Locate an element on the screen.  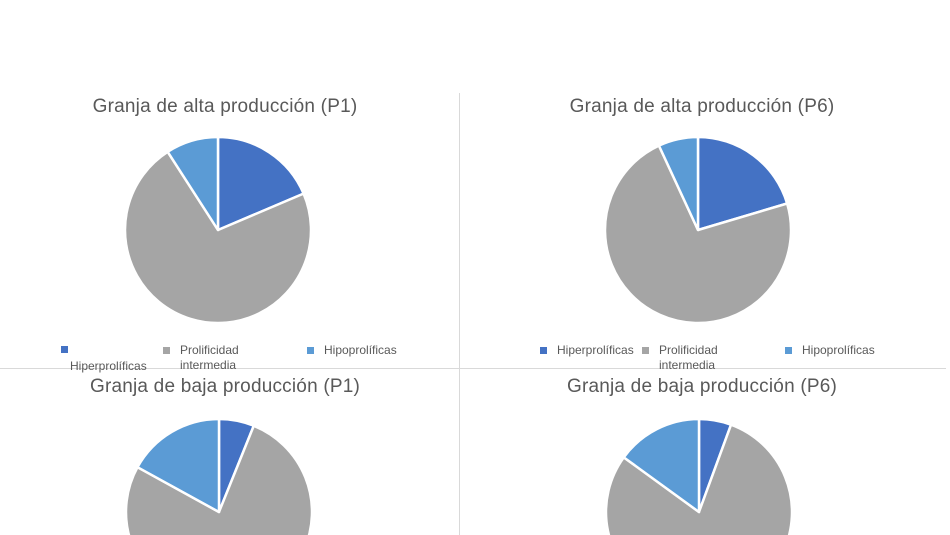
chart-title: Granja de alta producción (P1) is located at coordinates (225, 106).